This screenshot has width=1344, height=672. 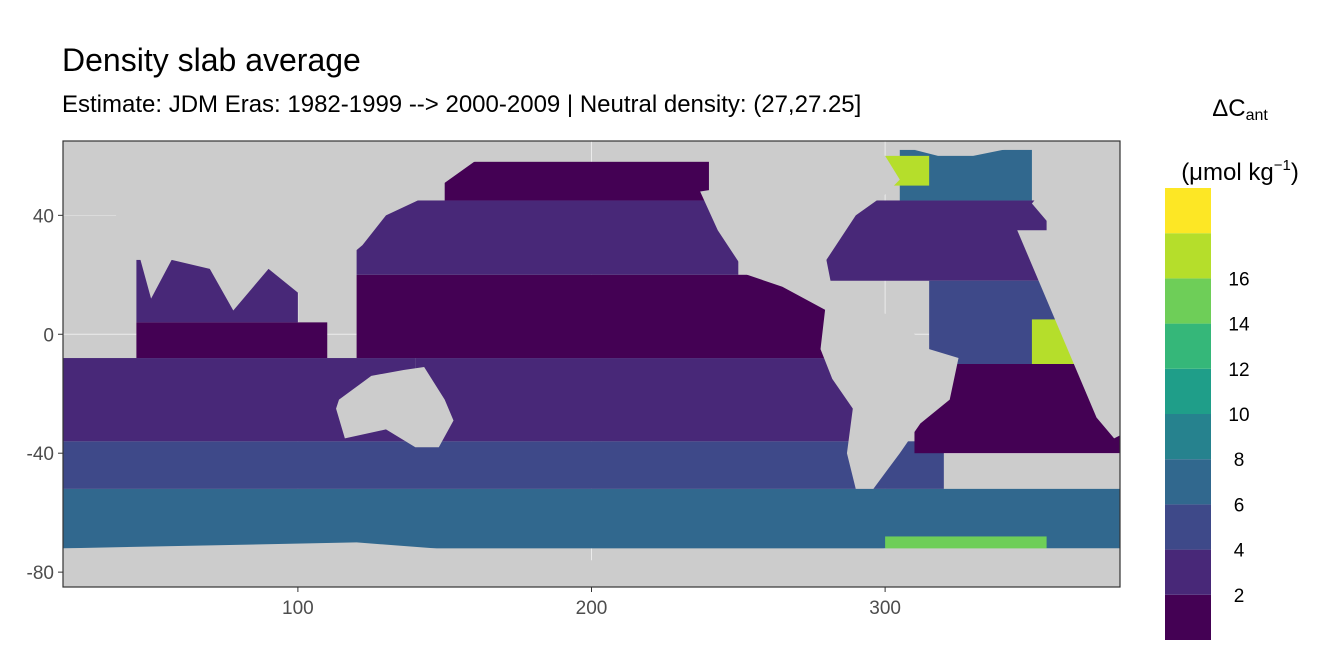 What do you see at coordinates (547, 237) in the screenshot?
I see `heatmap-cell-north-pacific` at bounding box center [547, 237].